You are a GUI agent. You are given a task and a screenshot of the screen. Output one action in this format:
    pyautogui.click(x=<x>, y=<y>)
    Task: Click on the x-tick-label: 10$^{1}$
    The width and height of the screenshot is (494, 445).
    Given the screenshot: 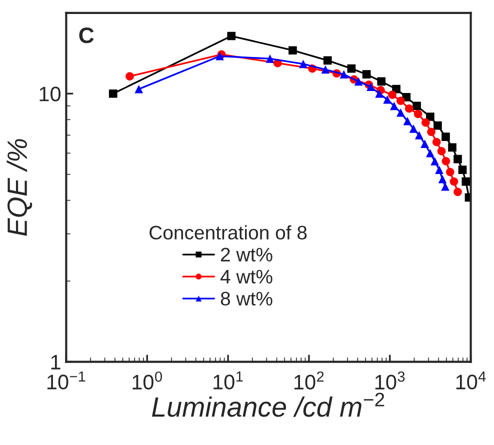 What is the action you would take?
    pyautogui.click(x=228, y=380)
    